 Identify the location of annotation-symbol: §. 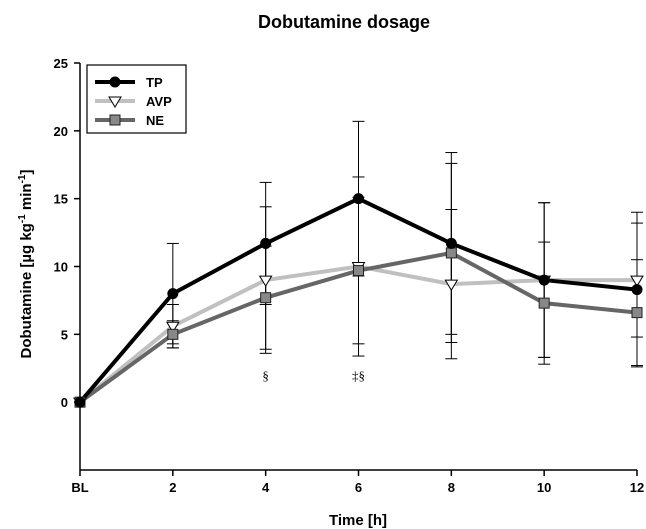
(265, 375).